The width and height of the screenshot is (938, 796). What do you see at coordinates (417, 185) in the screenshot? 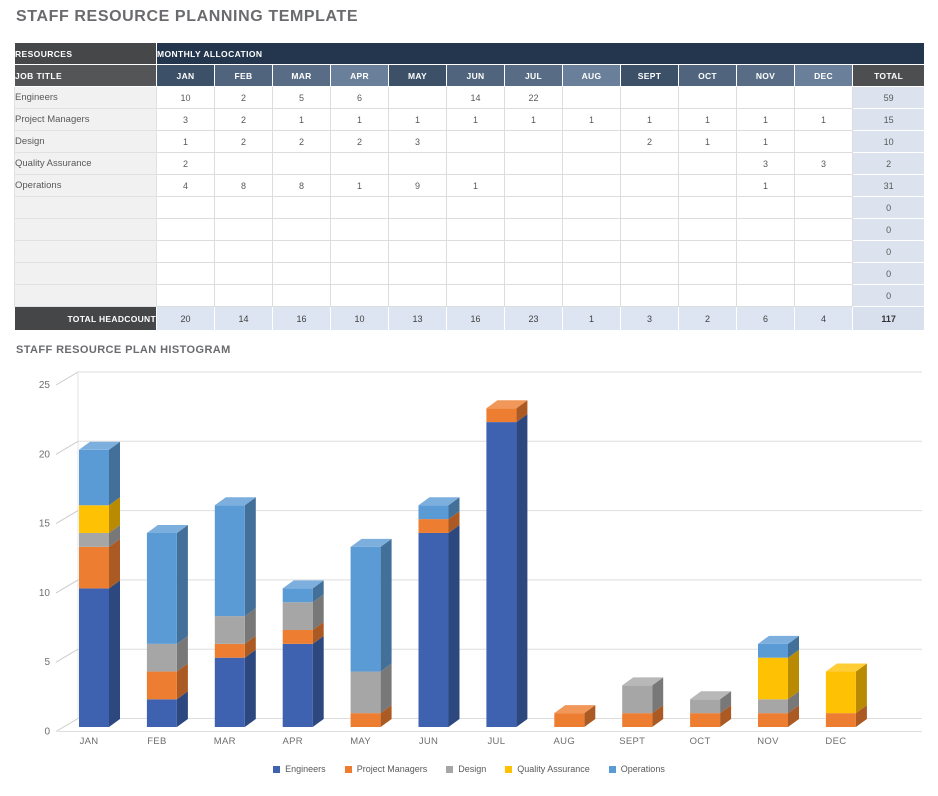
I see `value-cell: 9` at bounding box center [417, 185].